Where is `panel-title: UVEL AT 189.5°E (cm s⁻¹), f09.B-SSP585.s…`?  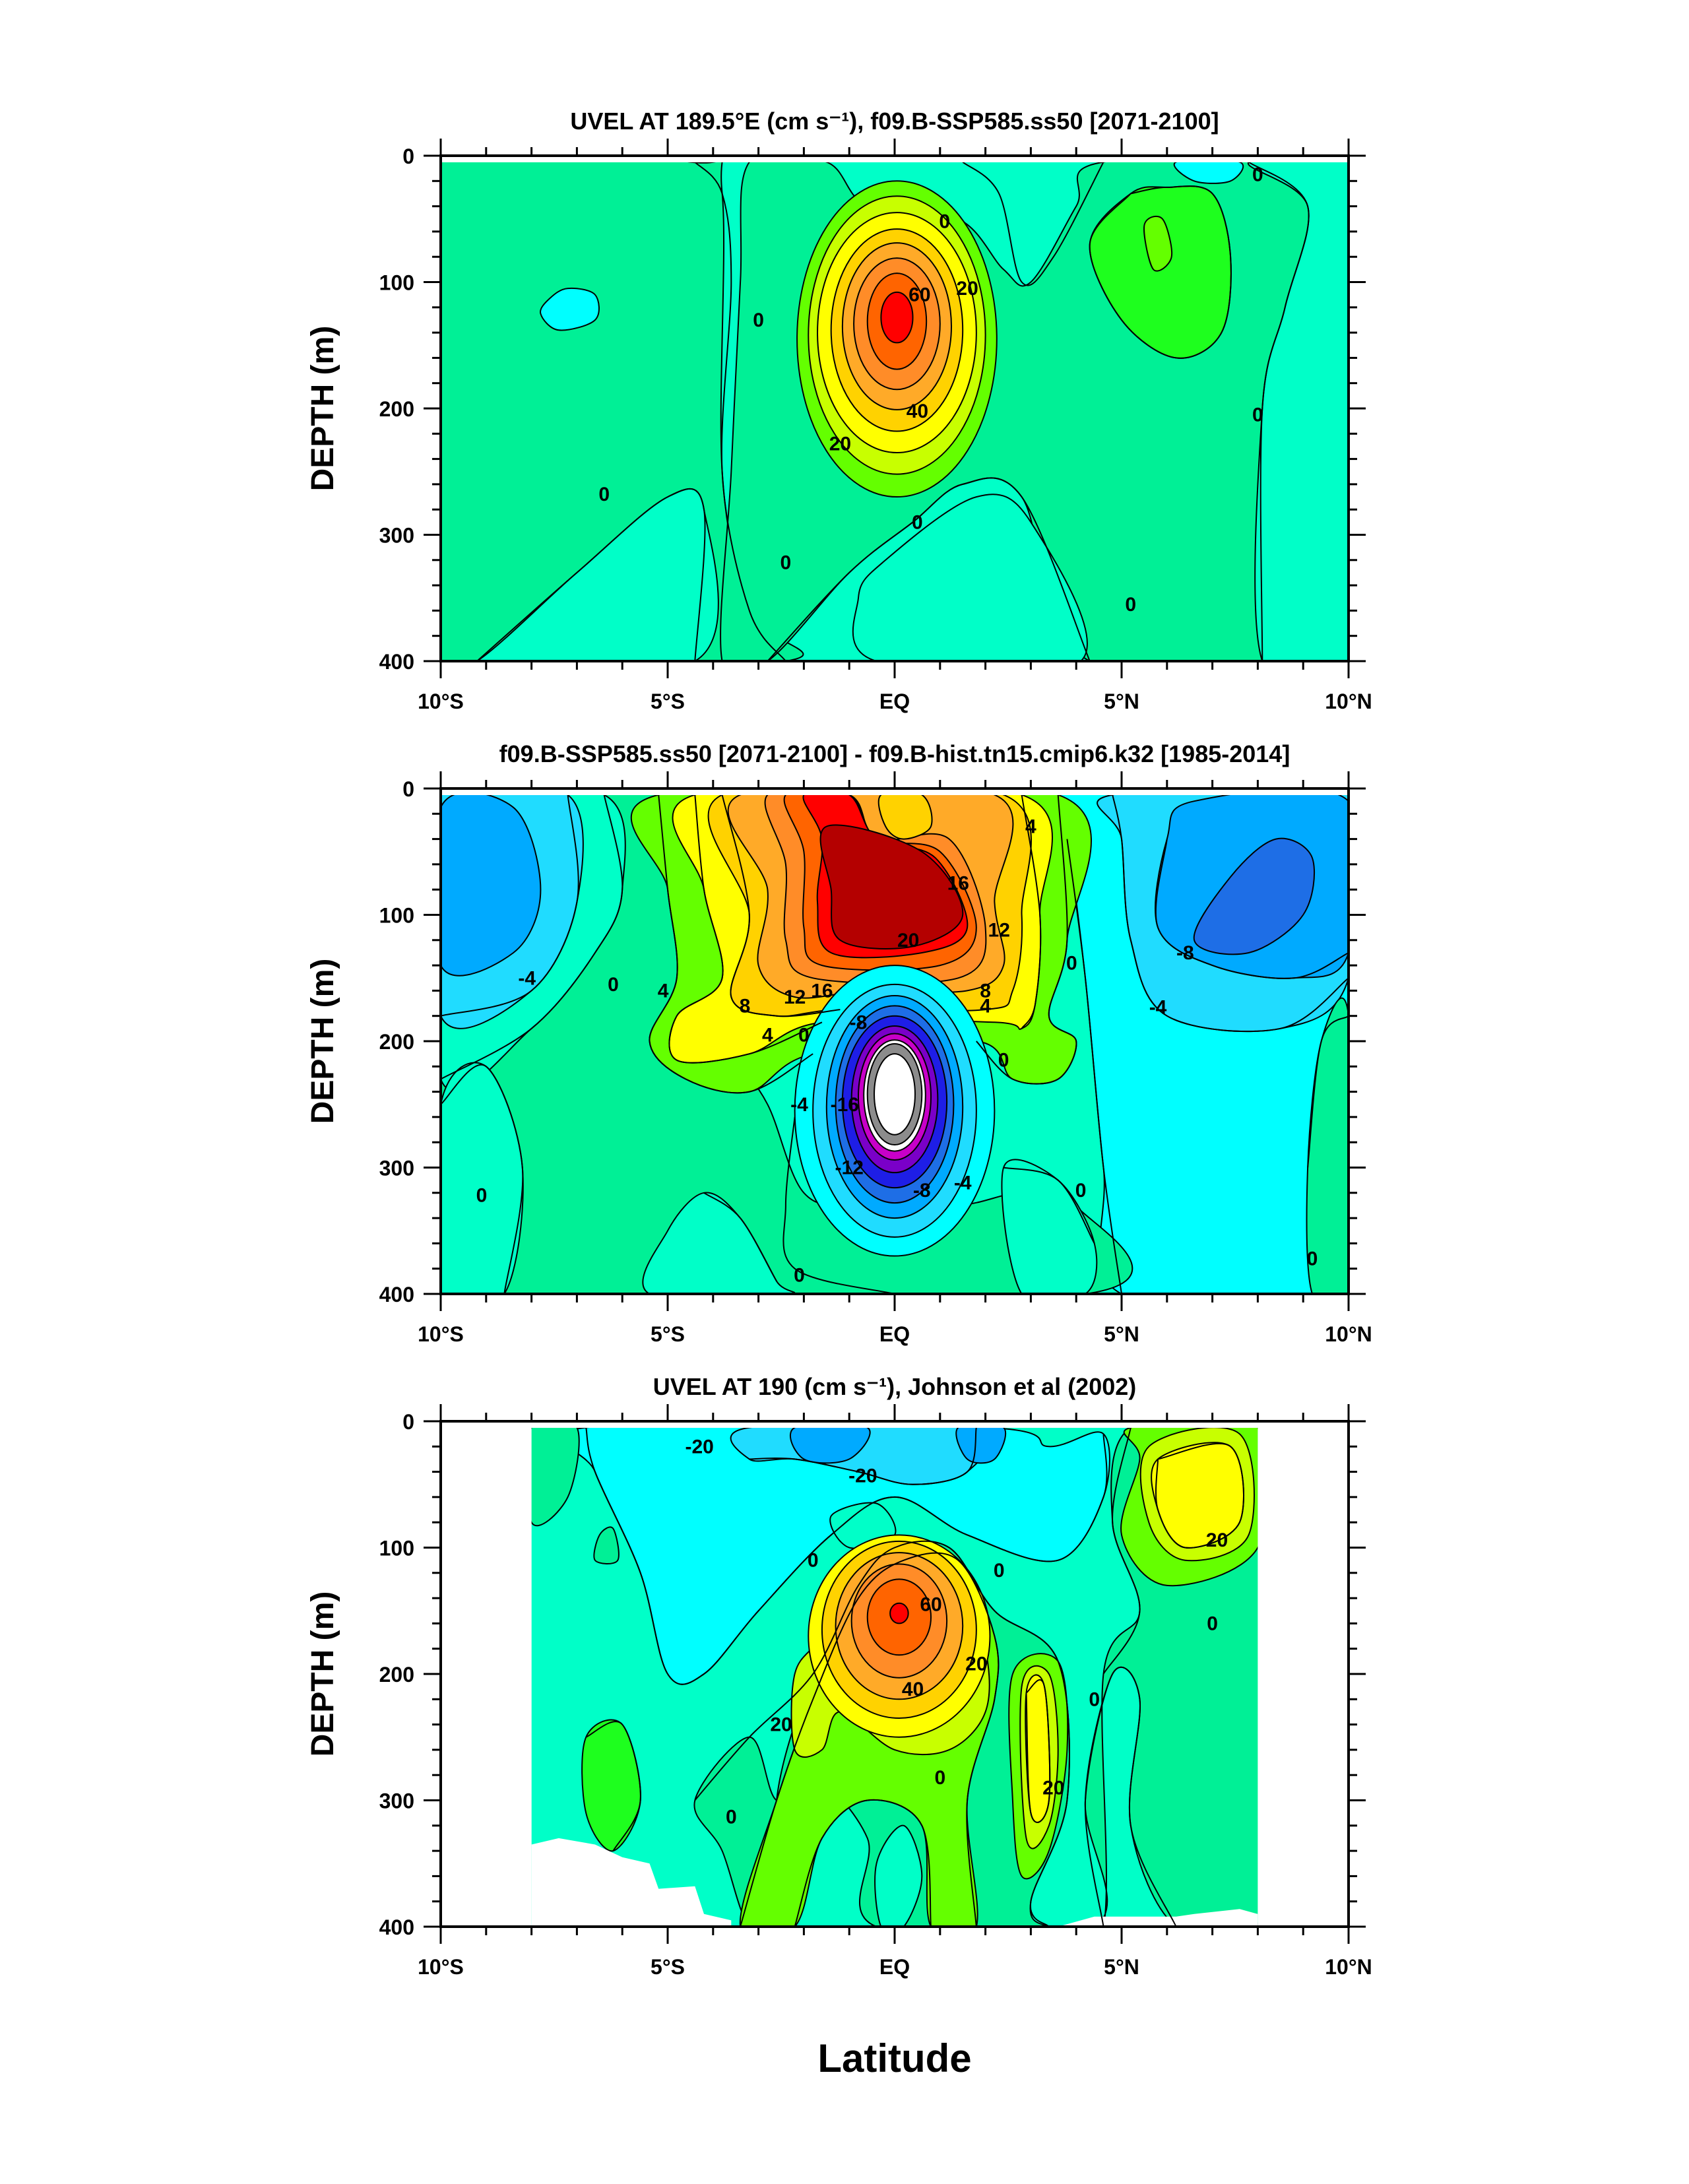 panel-title: UVEL AT 189.5°E (cm s⁻¹), f09.B-SSP585.s… is located at coordinates (894, 121).